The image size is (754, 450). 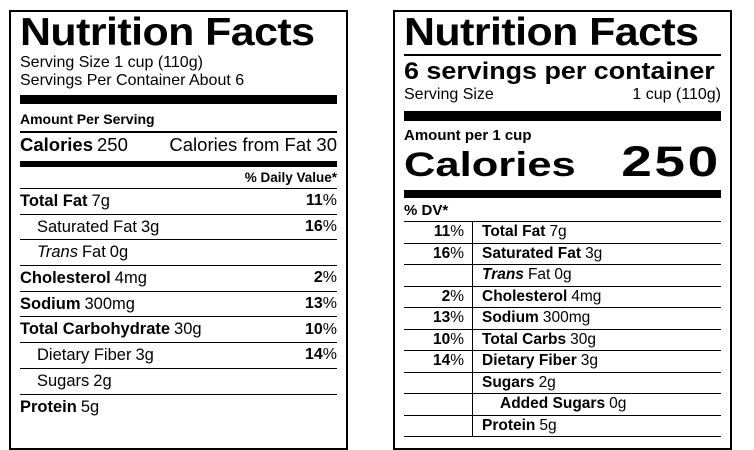 I want to click on nutrient-row: Total Carbohydrate 30g 10%, so click(x=178, y=330).